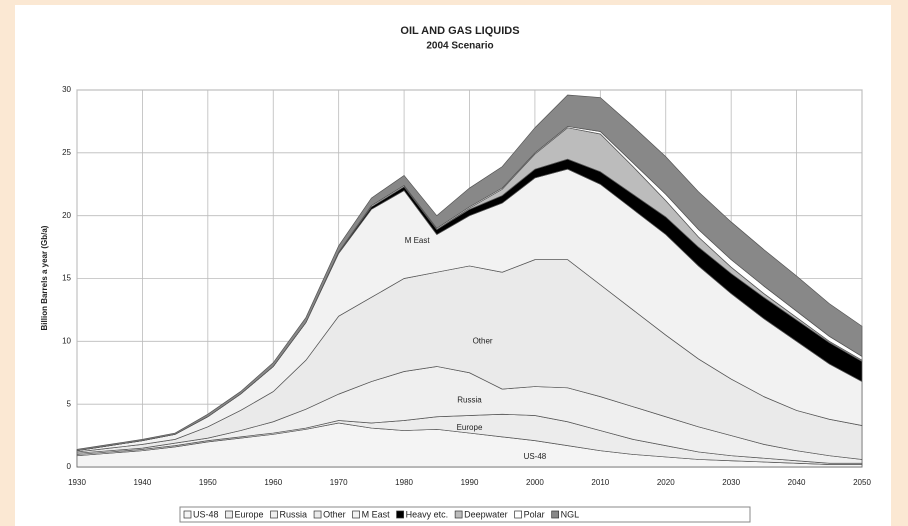 The width and height of the screenshot is (908, 526). What do you see at coordinates (600, 482) in the screenshot?
I see `x-tick-label: 2010` at bounding box center [600, 482].